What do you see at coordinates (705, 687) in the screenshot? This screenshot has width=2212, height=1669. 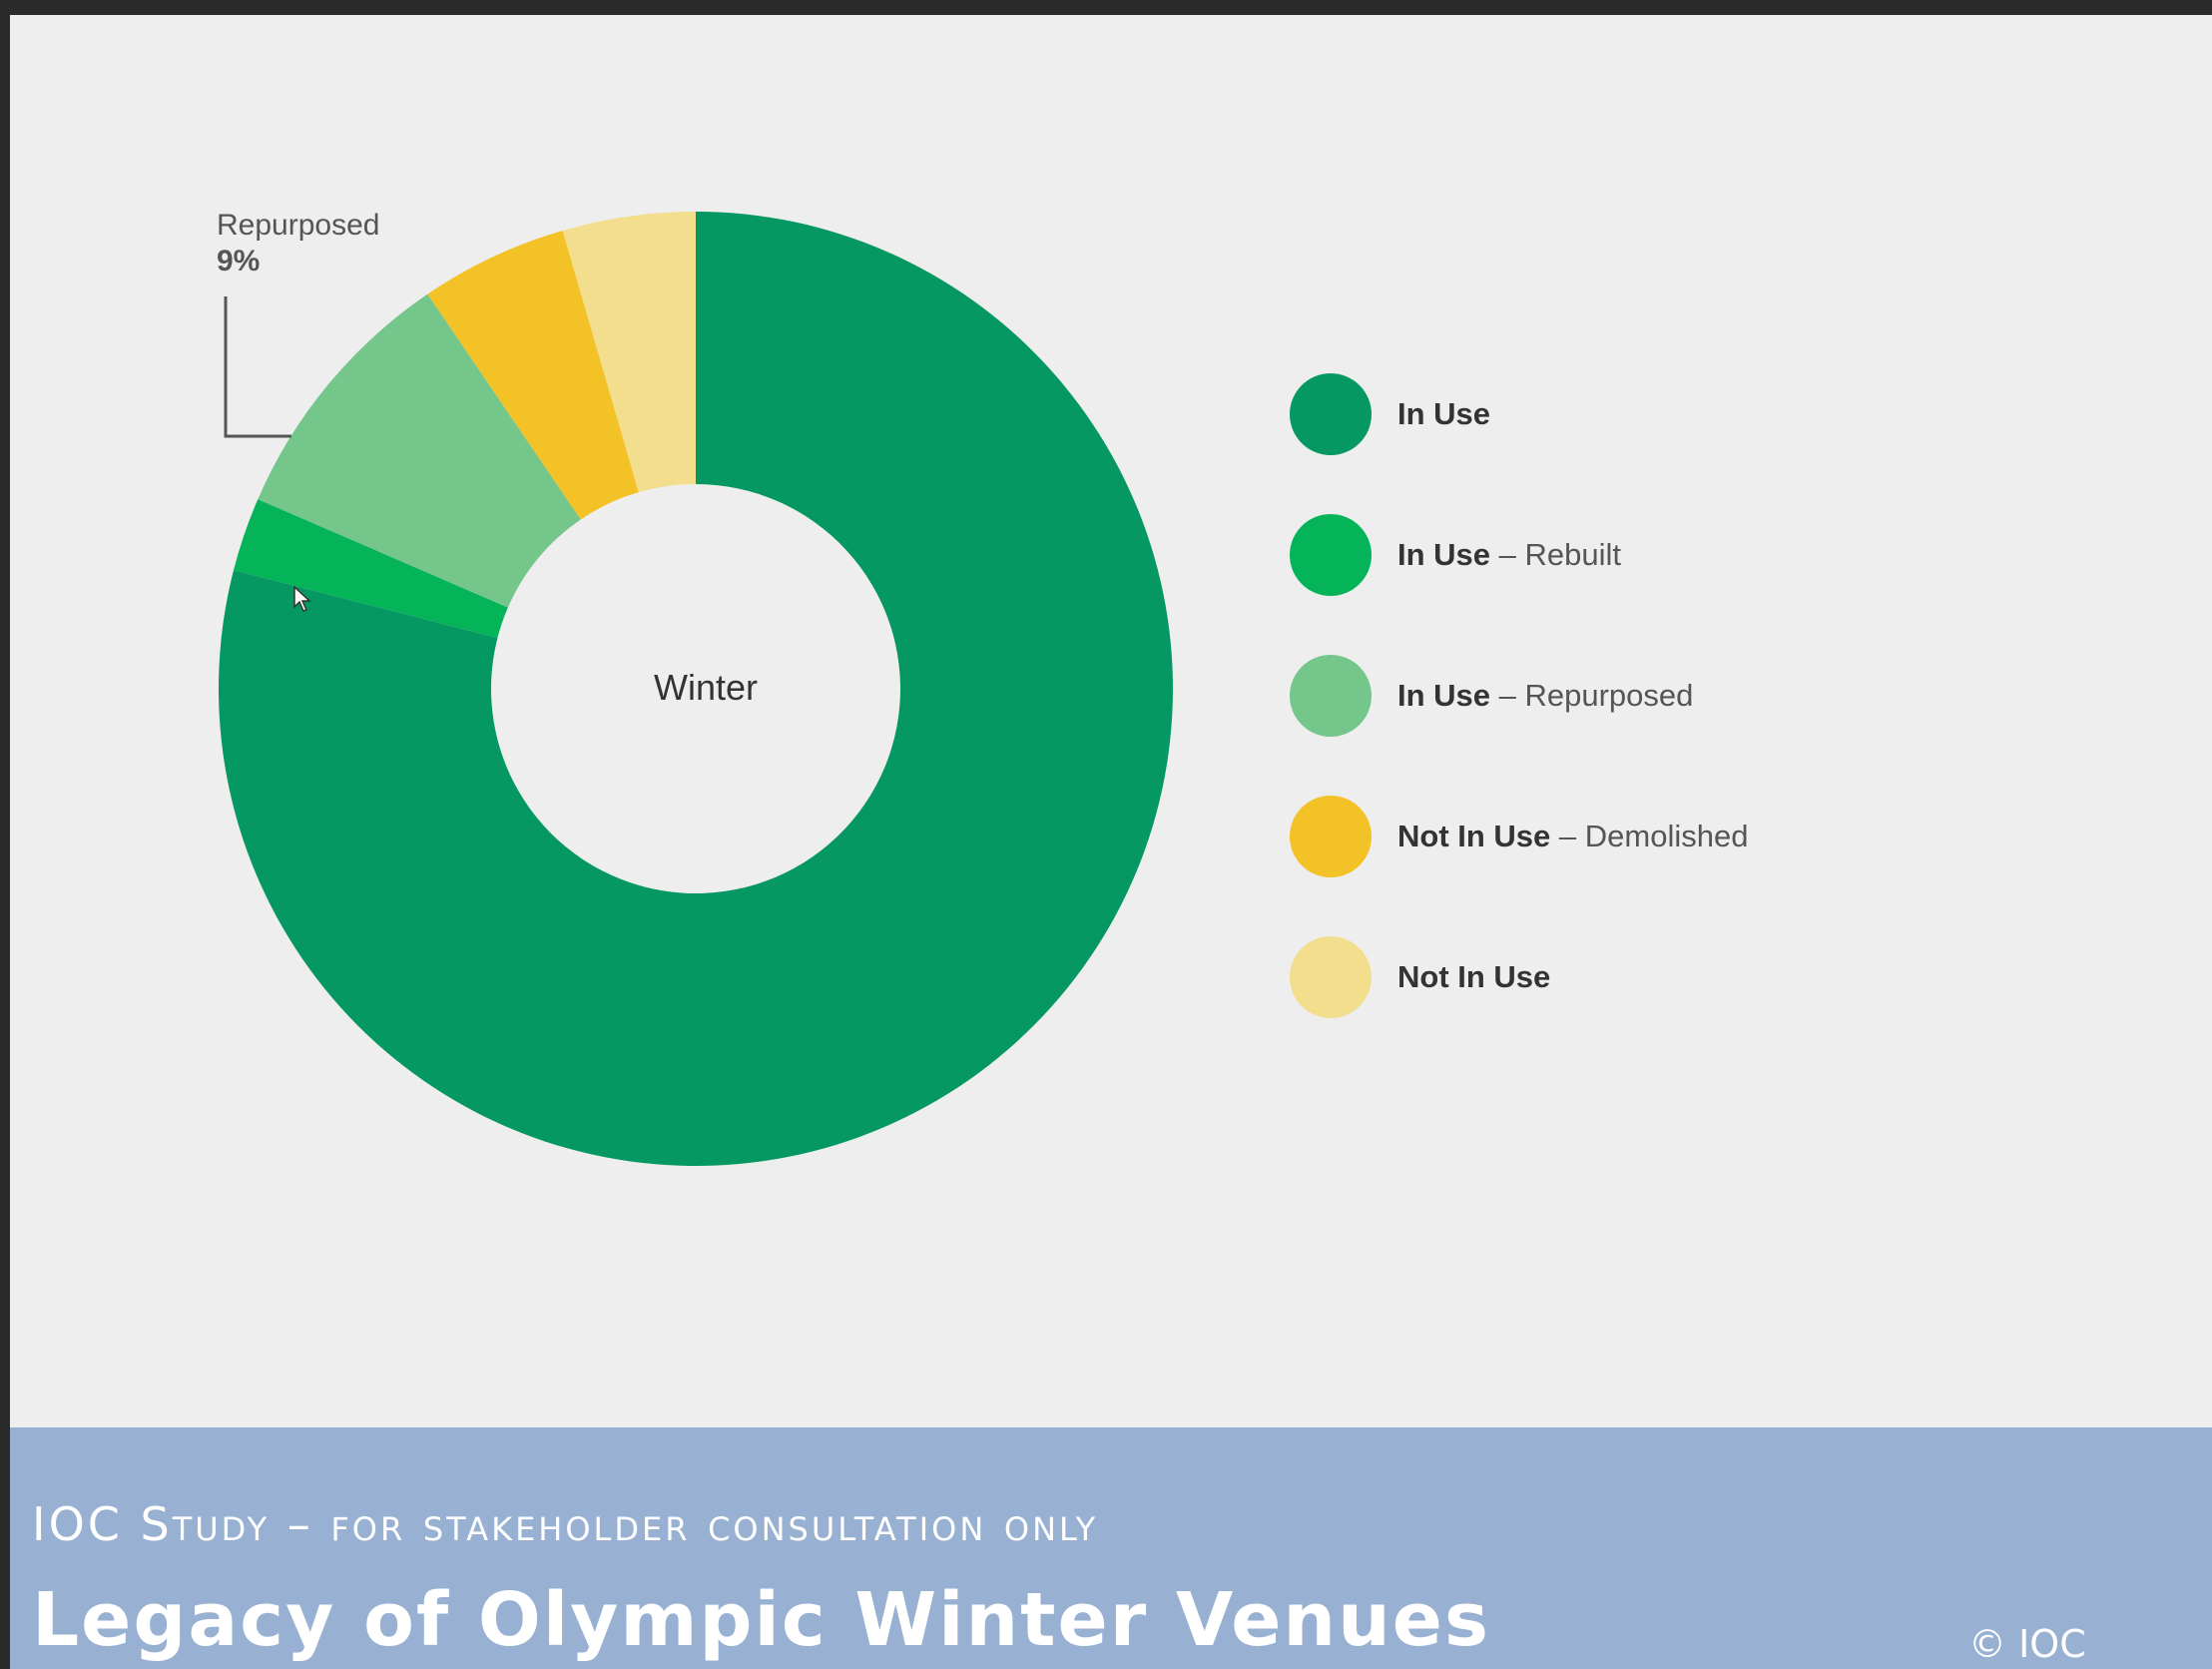 I see `donut-center-label: Winter` at bounding box center [705, 687].